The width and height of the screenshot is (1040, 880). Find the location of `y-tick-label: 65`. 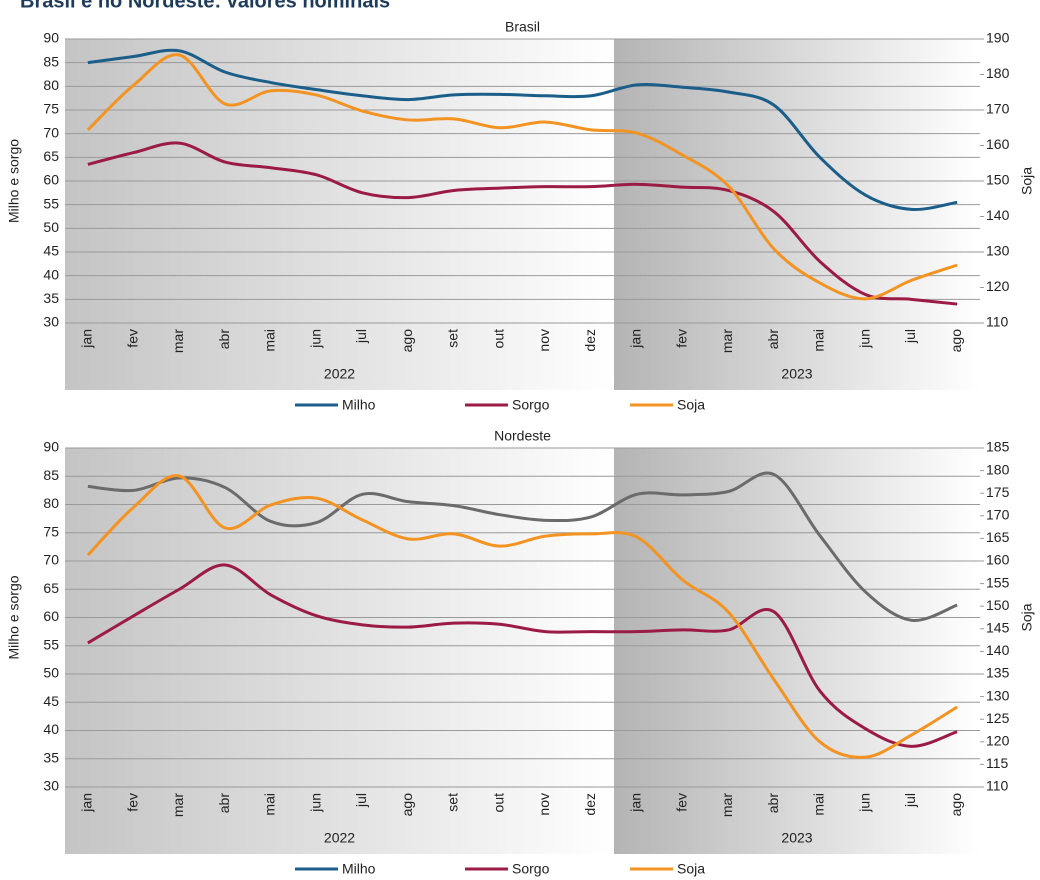

y-tick-label: 65 is located at coordinates (51, 156).